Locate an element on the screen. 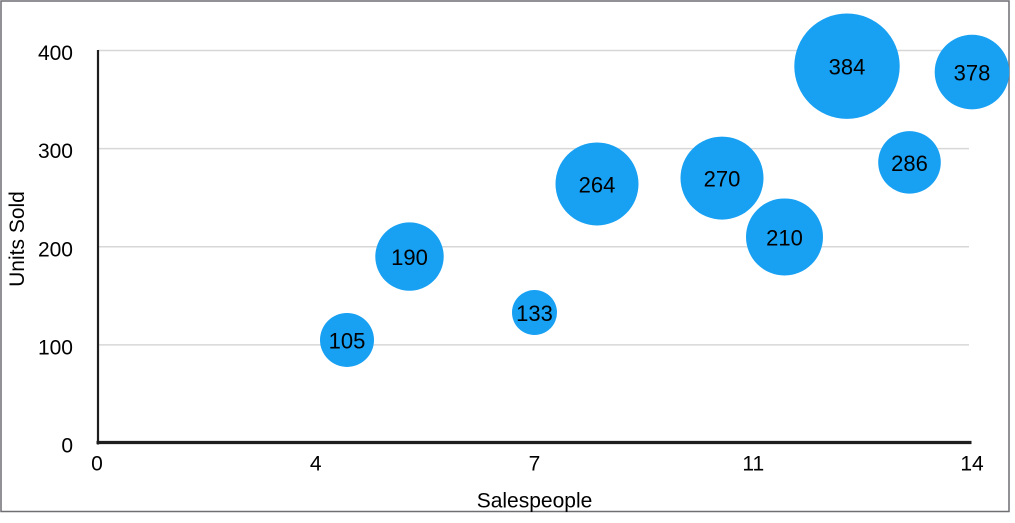  y-tick-label: 300 is located at coordinates (55, 151).